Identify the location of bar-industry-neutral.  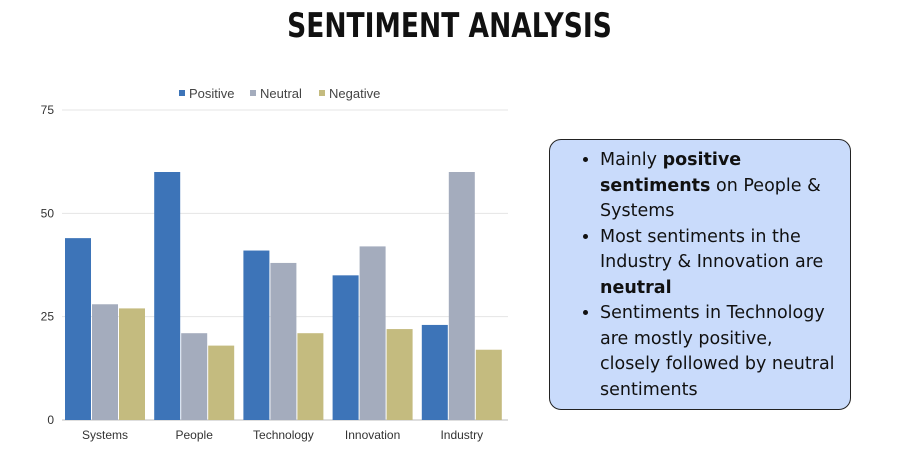
(461, 296).